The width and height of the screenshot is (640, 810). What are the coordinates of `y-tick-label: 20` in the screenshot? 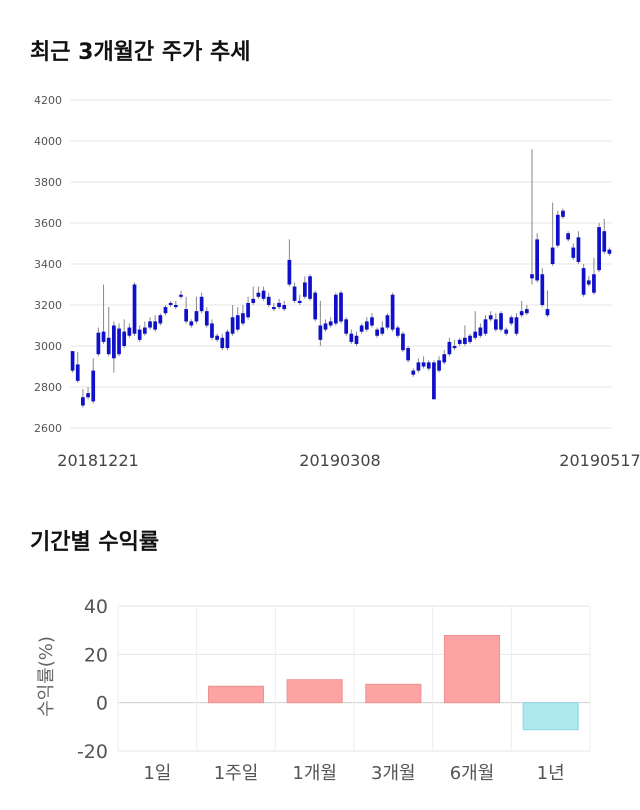 It's located at (96, 655).